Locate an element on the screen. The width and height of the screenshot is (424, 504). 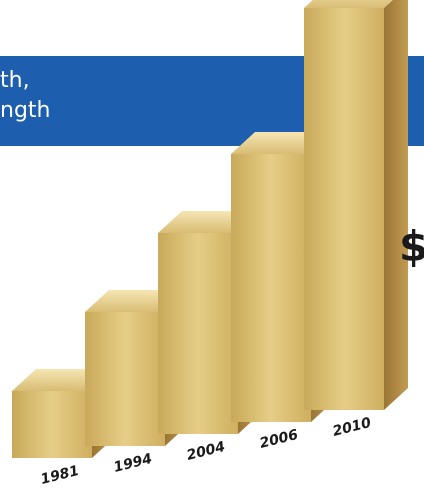
banner-title: th, ngth is located at coordinates (25, 96).